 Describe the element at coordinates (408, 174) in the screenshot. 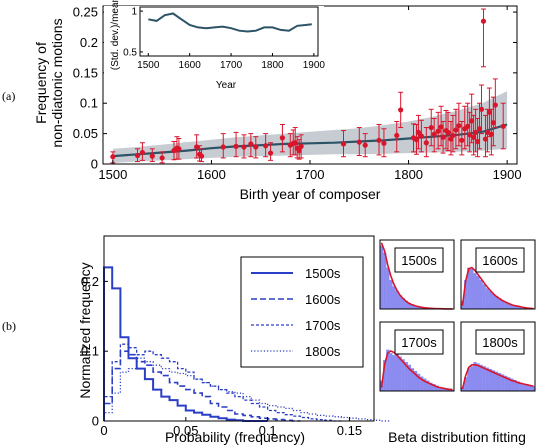

I see `x-tick-label: 1800` at that location.